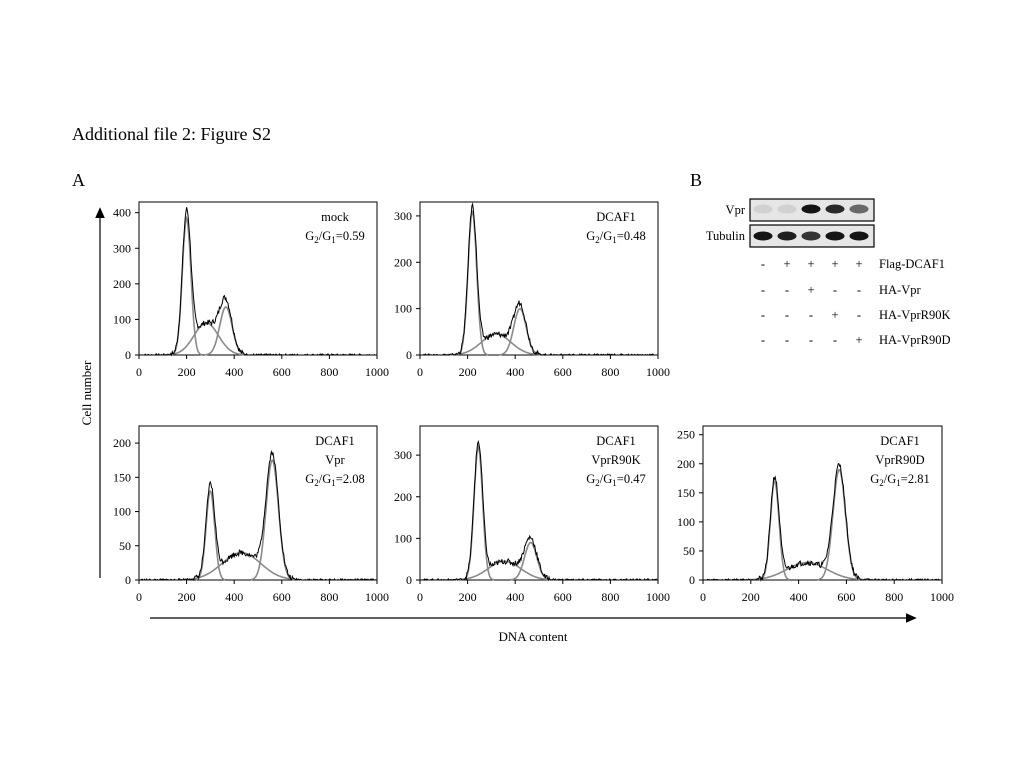 The width and height of the screenshot is (1024, 768). Describe the element at coordinates (334, 480) in the screenshot. I see `g2-g1-ratio: G2/G1=2.08` at that location.